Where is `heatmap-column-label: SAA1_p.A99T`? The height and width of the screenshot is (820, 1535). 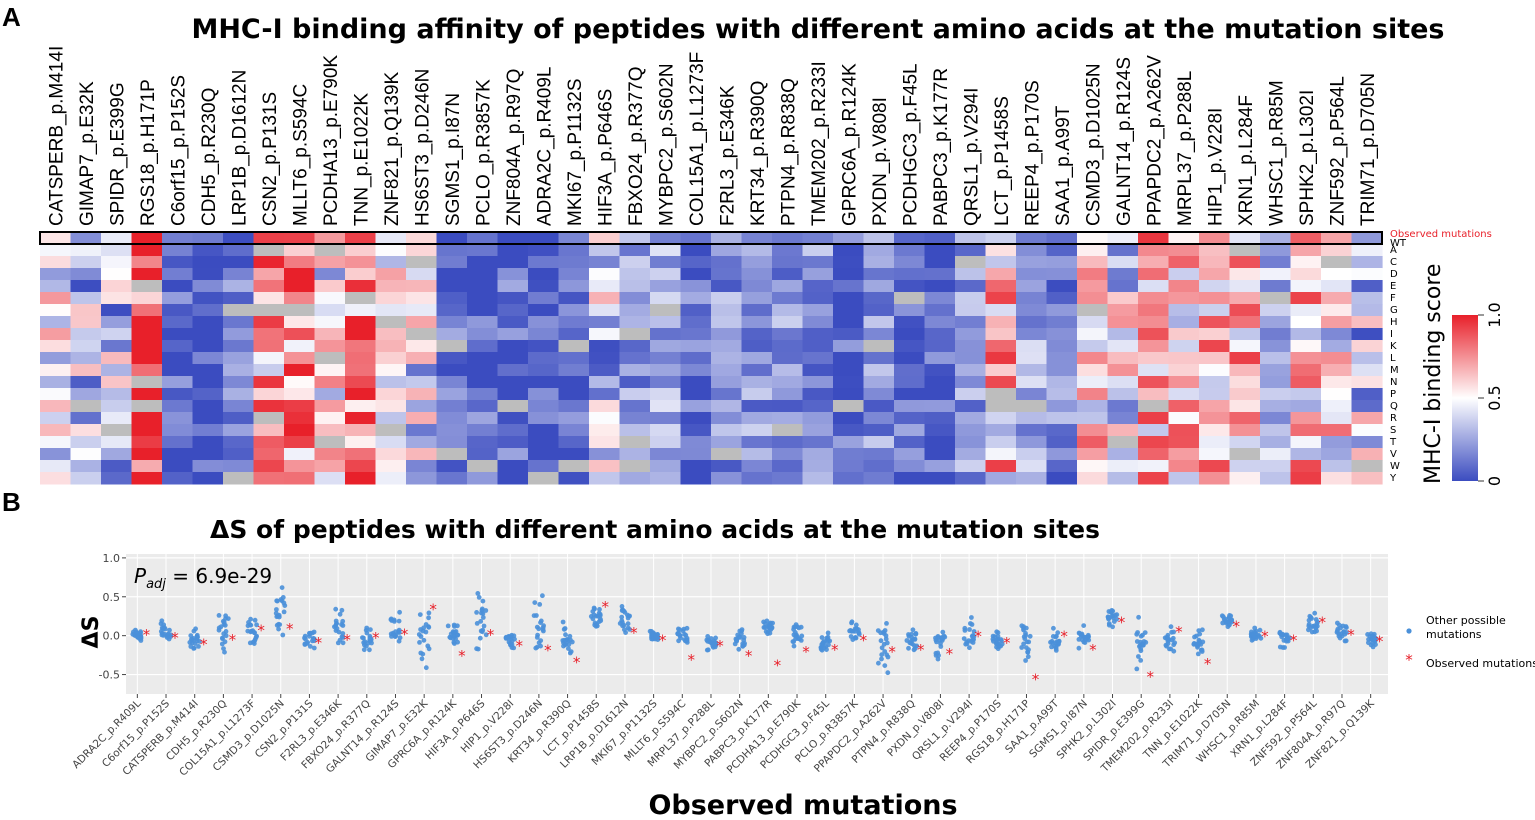 heatmap-column-label: SAA1_p.A99T is located at coordinates (1063, 165).